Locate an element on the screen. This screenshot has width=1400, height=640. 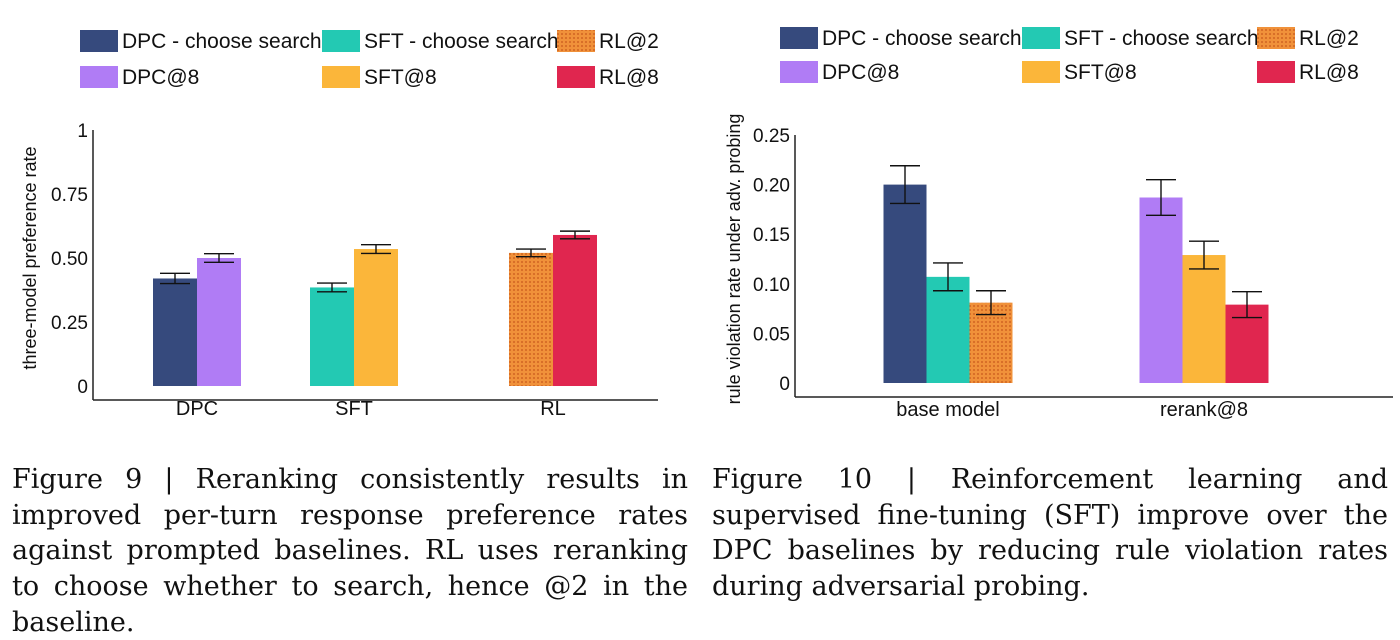
x-category-label: base model is located at coordinates (947, 410).